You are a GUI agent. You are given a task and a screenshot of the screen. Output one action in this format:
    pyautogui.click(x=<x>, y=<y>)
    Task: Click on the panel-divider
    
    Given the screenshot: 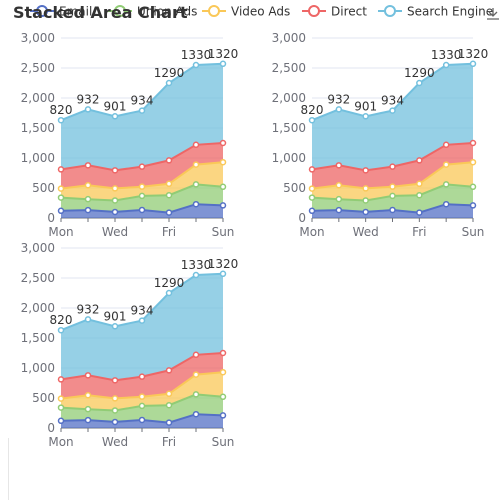 What is the action you would take?
    pyautogui.click(x=8, y=469)
    